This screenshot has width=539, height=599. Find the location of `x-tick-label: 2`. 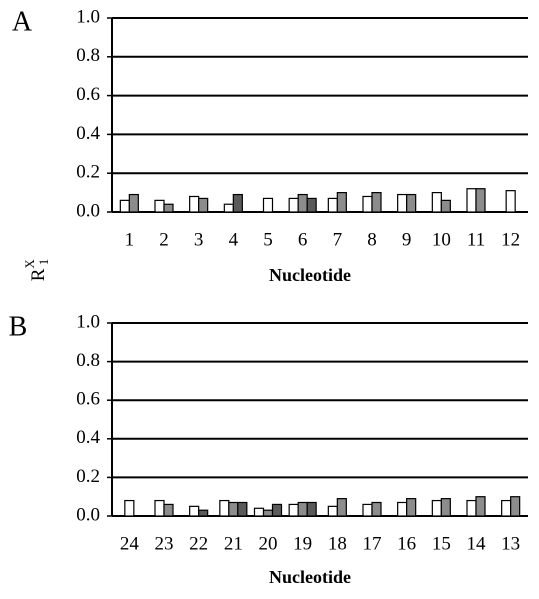

x-tick-label: 2 is located at coordinates (164, 239).